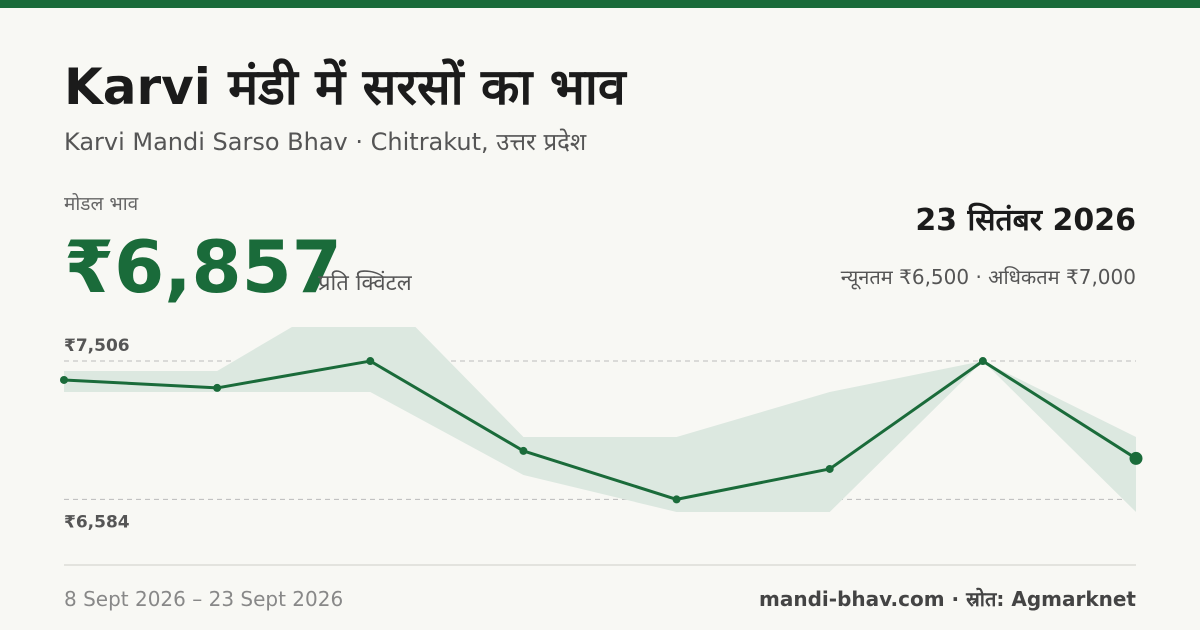 The height and width of the screenshot is (630, 1200). I want to click on price-range: न्यूनतम ₹6,500 · अधिकतम ₹7,000, so click(988, 277).